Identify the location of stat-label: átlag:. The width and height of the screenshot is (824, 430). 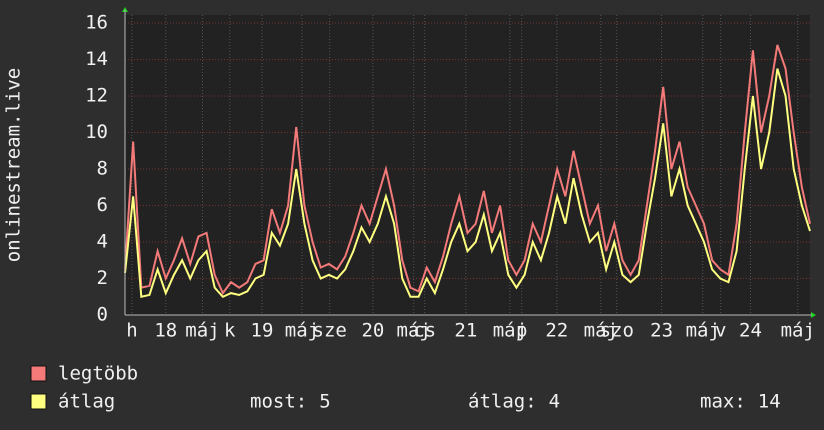
(502, 402).